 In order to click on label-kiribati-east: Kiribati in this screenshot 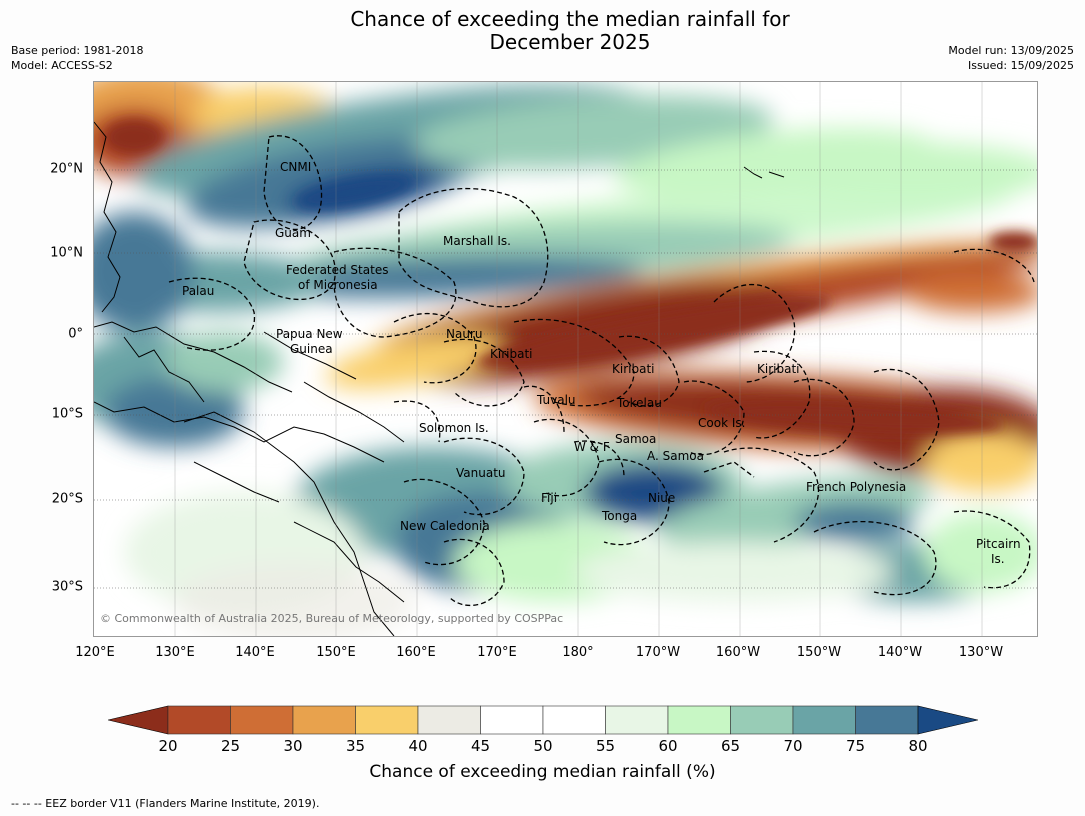, I will do `click(778, 369)`.